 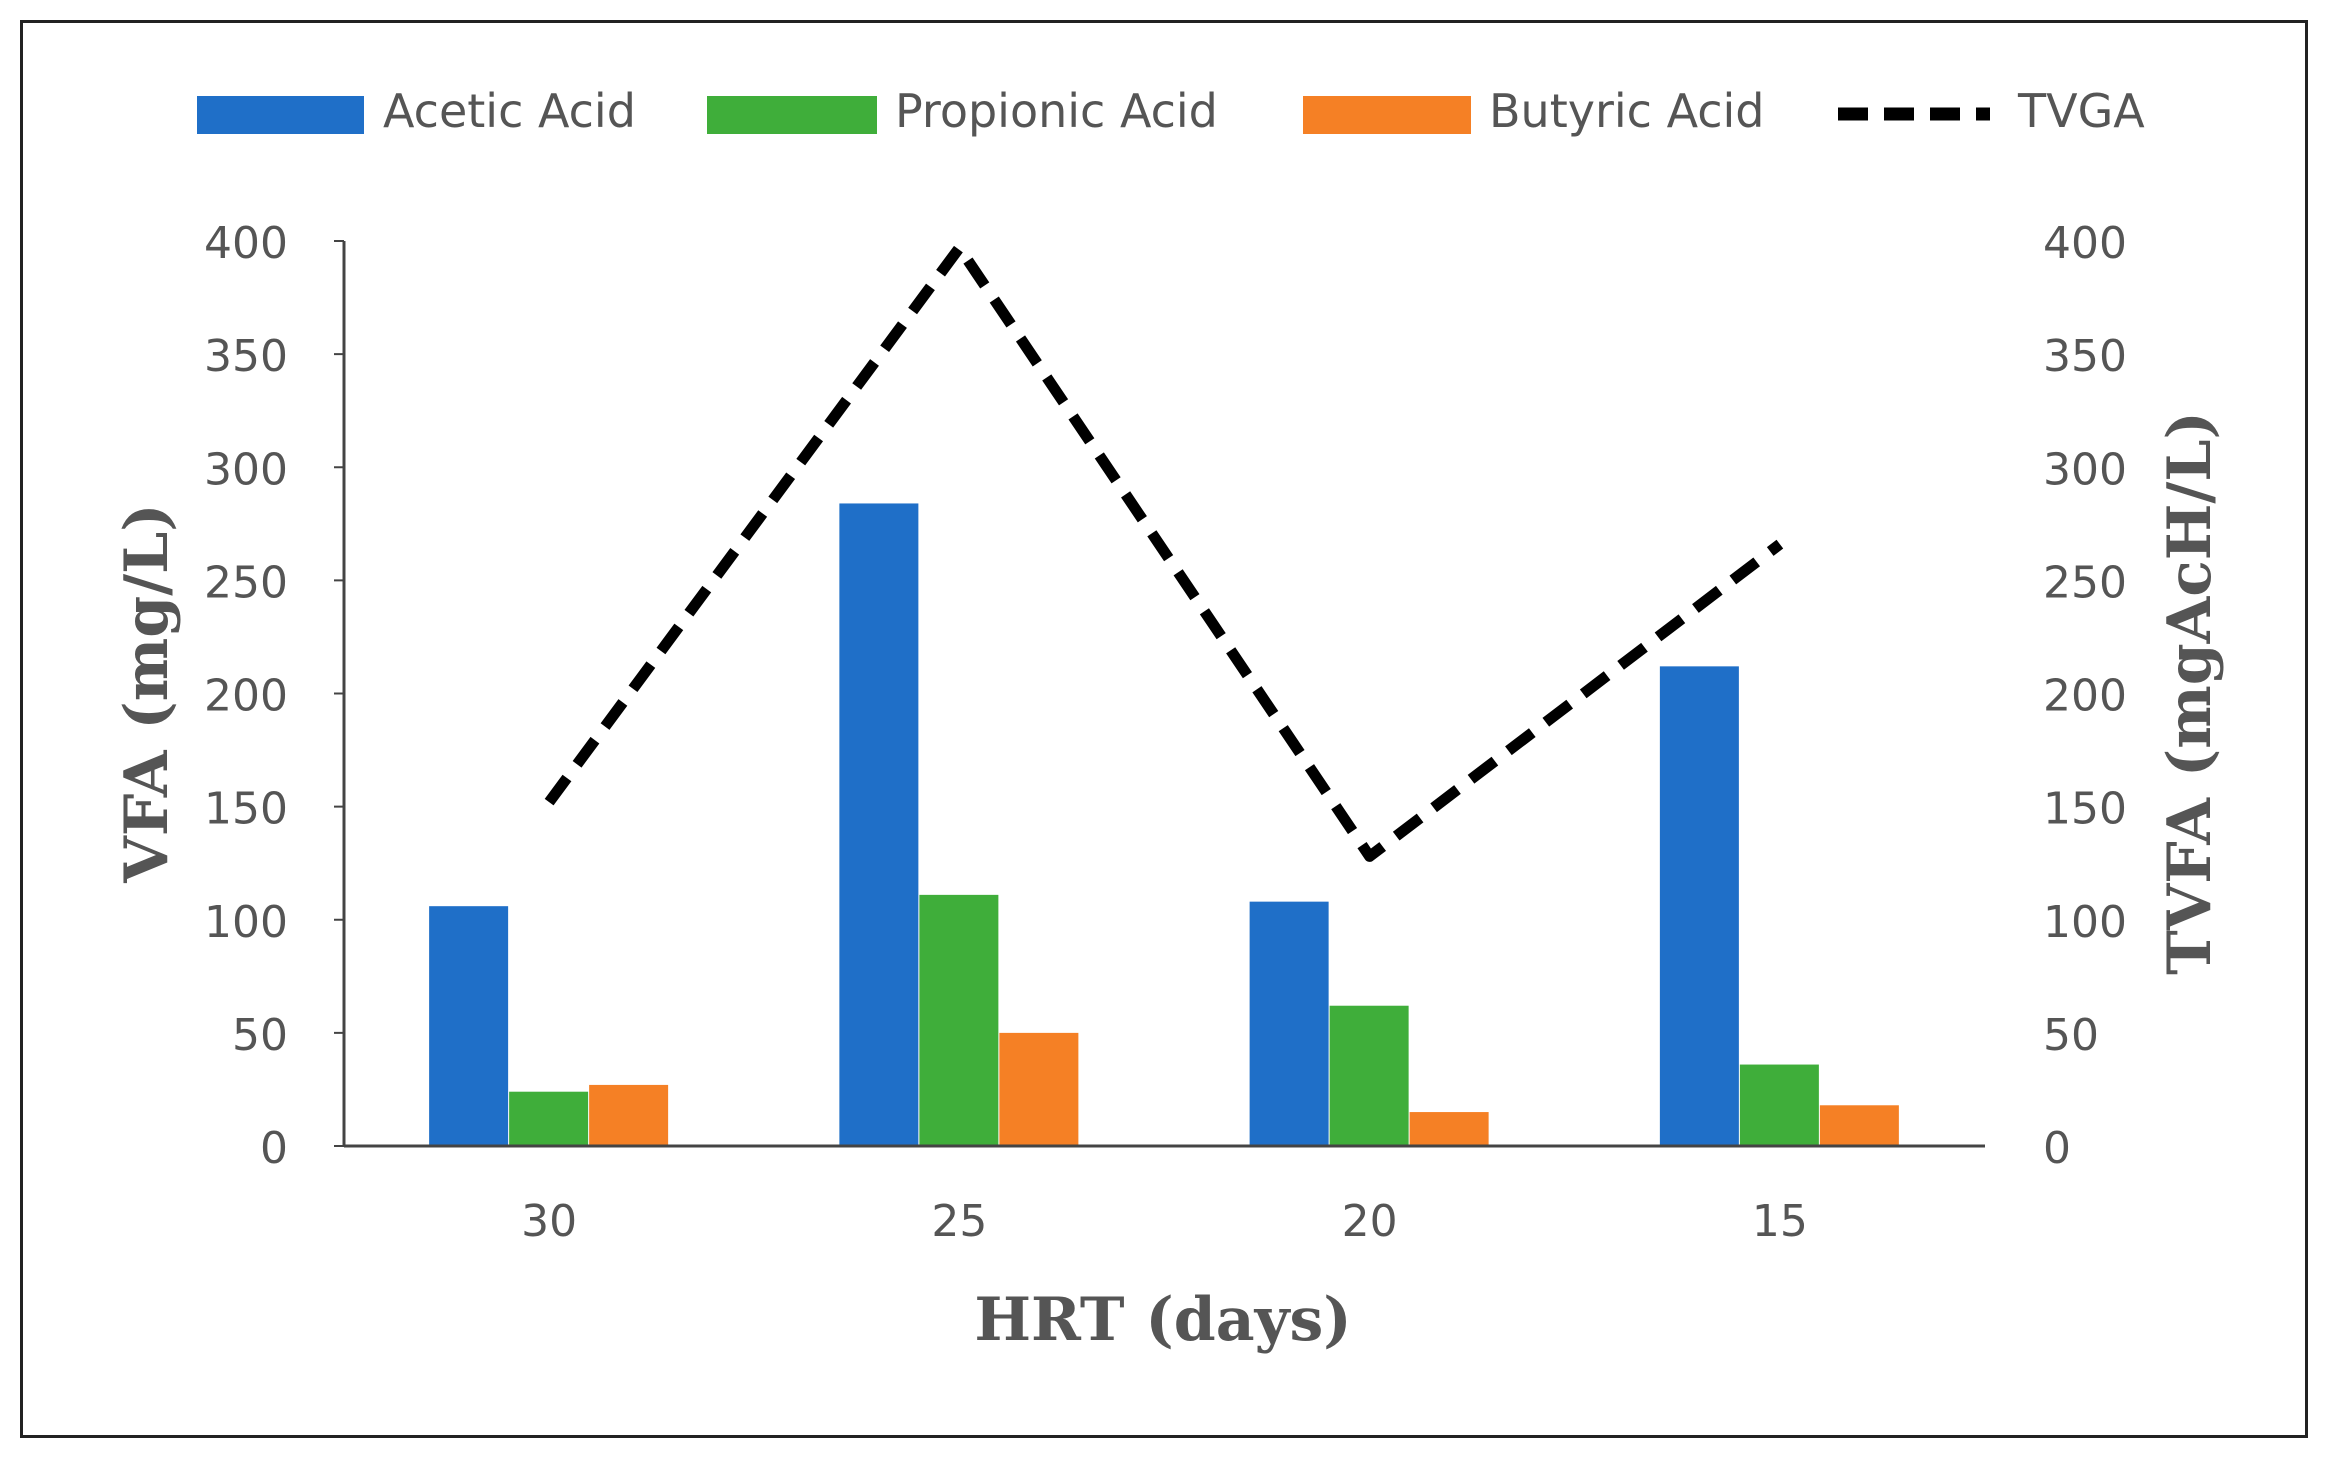 What do you see at coordinates (1162, 1320) in the screenshot?
I see `x-axis-title: HRT (days)` at bounding box center [1162, 1320].